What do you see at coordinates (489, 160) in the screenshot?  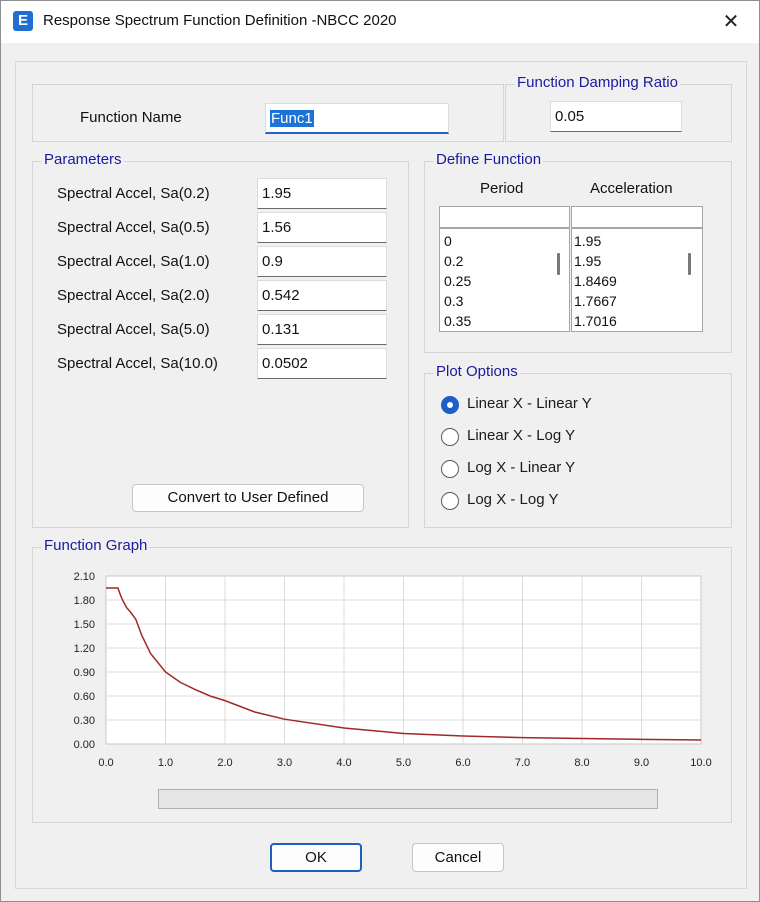 I see `define-function-title: Define Function` at bounding box center [489, 160].